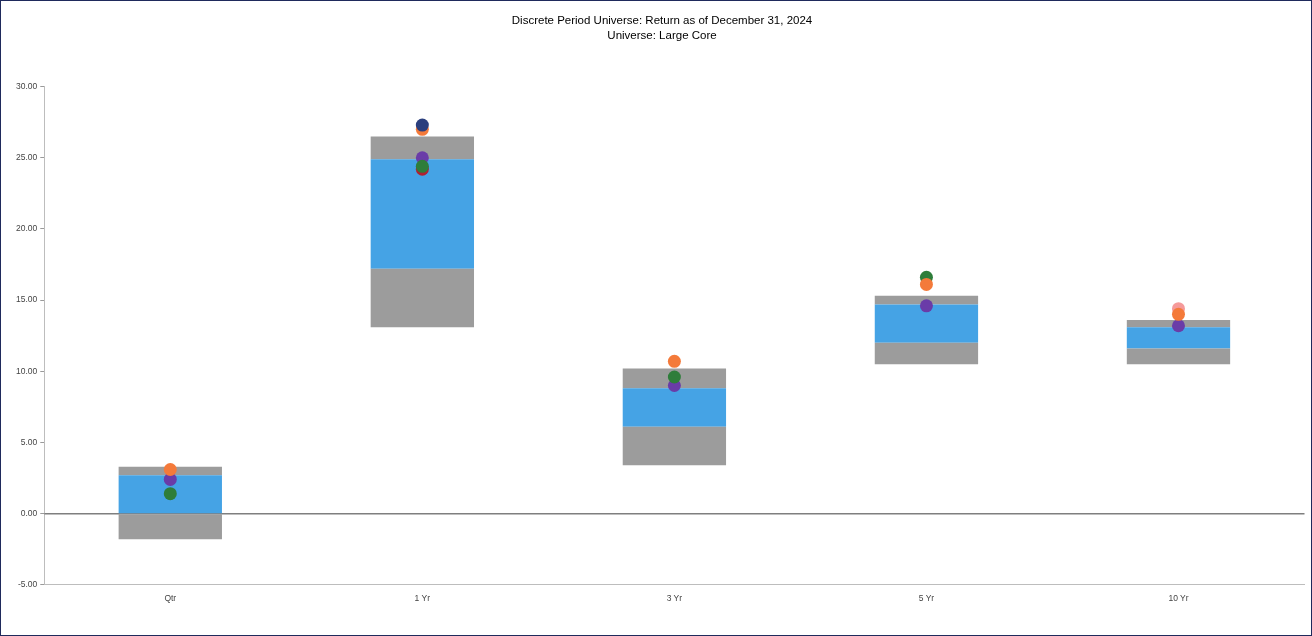  What do you see at coordinates (26, 157) in the screenshot?
I see `y-tick-label: 25.00` at bounding box center [26, 157].